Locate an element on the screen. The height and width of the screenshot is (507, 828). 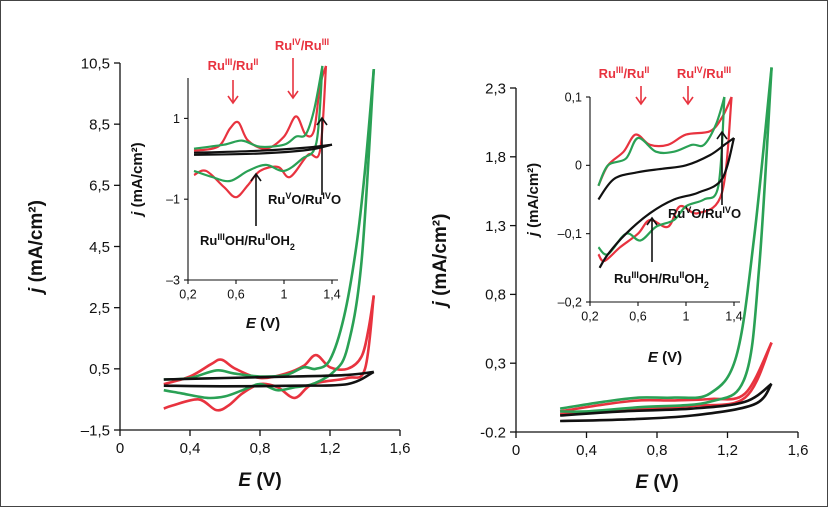
y-tick-label: –1,5 is located at coordinates (95, 430).